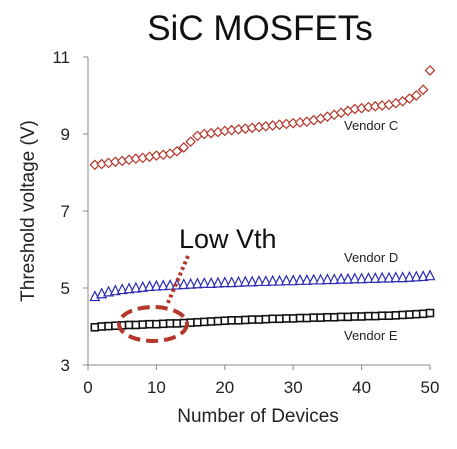 The image size is (457, 449). What do you see at coordinates (371, 125) in the screenshot?
I see `series-label-vendor-c: Vendor C` at bounding box center [371, 125].